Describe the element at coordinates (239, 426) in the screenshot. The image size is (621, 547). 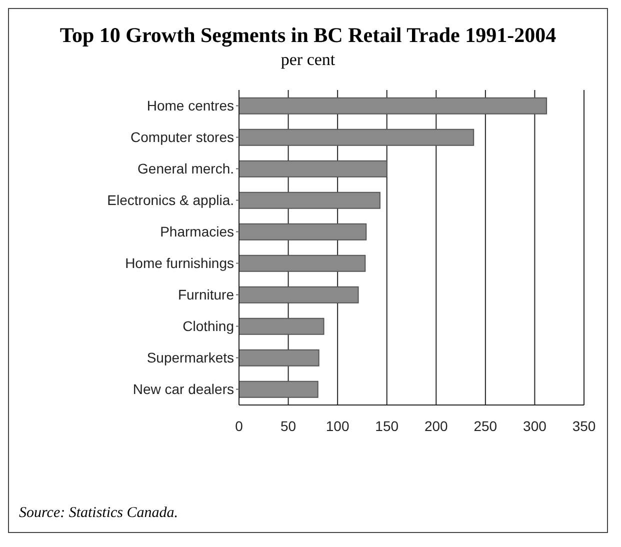
I see `x-tick-label: 0` at that location.